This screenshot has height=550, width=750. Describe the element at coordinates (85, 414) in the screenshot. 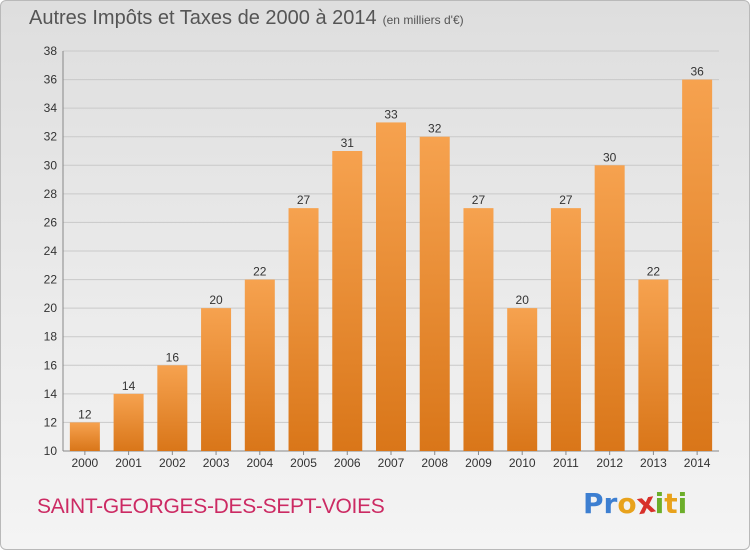

I see `bar-value-label: 12` at that location.